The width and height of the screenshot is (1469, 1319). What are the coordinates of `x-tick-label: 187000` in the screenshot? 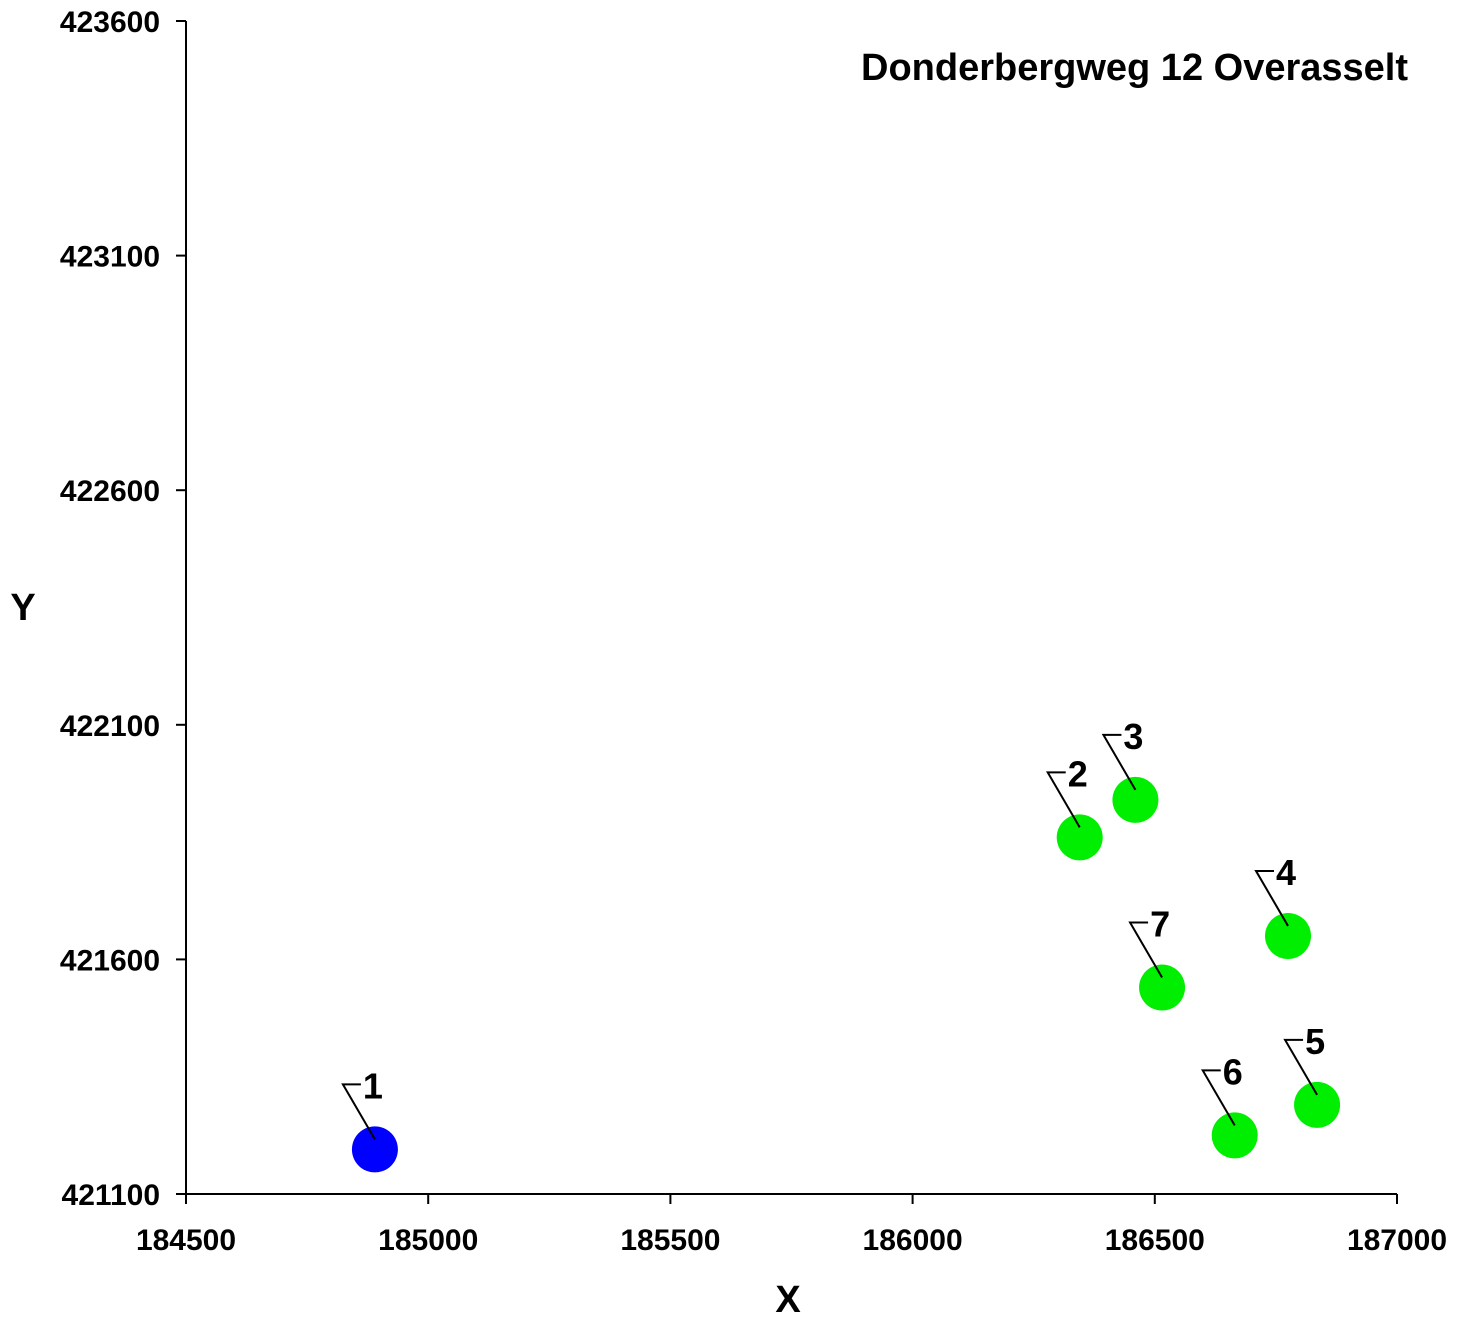 It's located at (1397, 1240).